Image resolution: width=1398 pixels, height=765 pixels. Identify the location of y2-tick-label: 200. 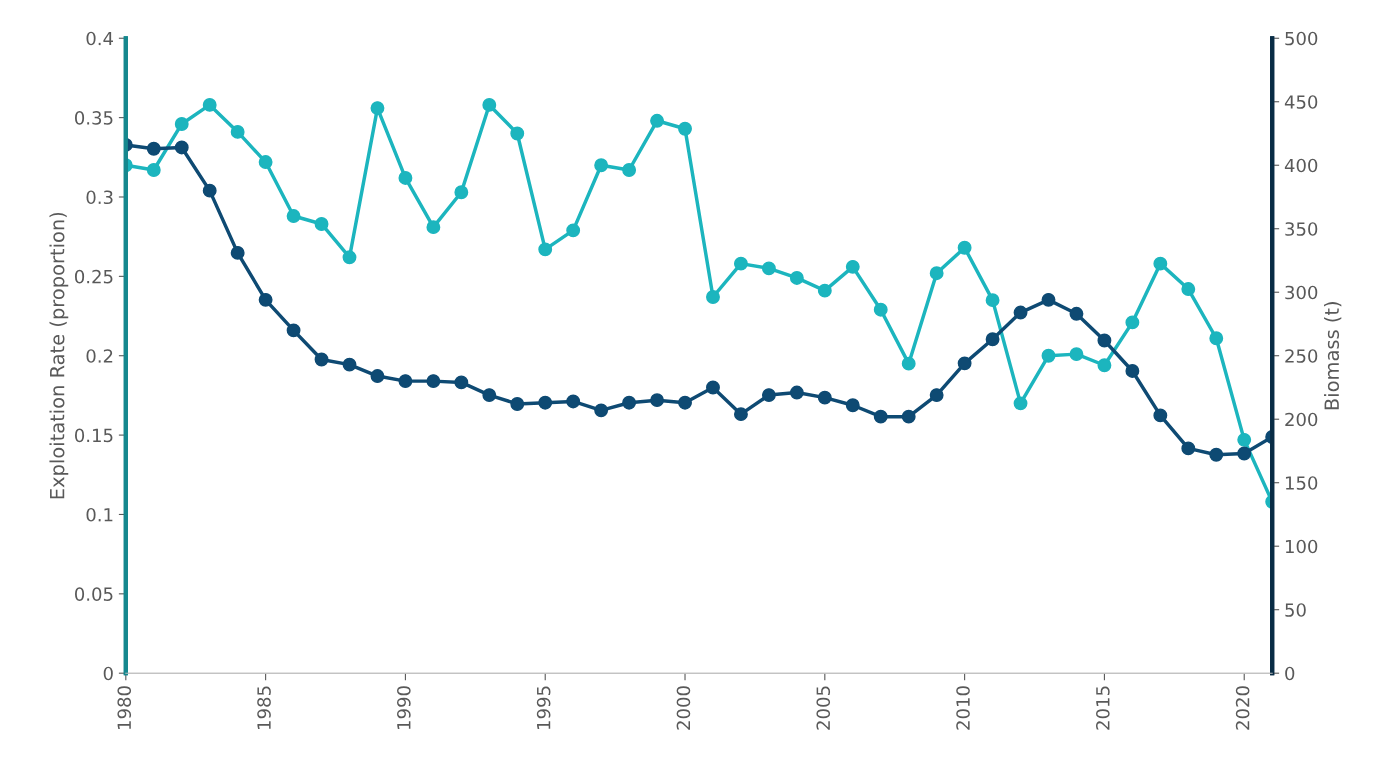
(1301, 419).